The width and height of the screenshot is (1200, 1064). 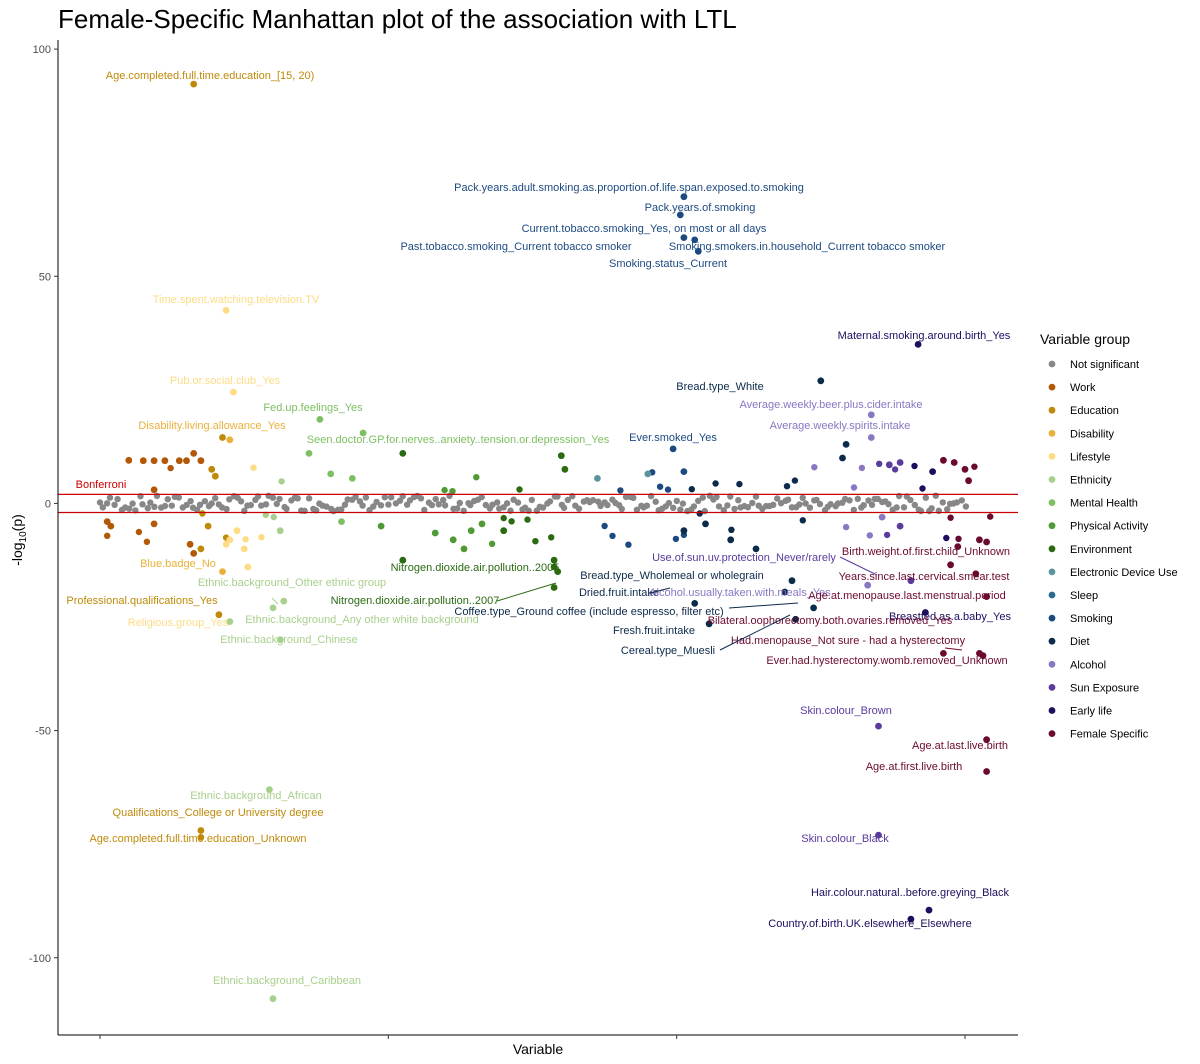 I want to click on legend-label: Lifestyle, so click(x=1090, y=457).